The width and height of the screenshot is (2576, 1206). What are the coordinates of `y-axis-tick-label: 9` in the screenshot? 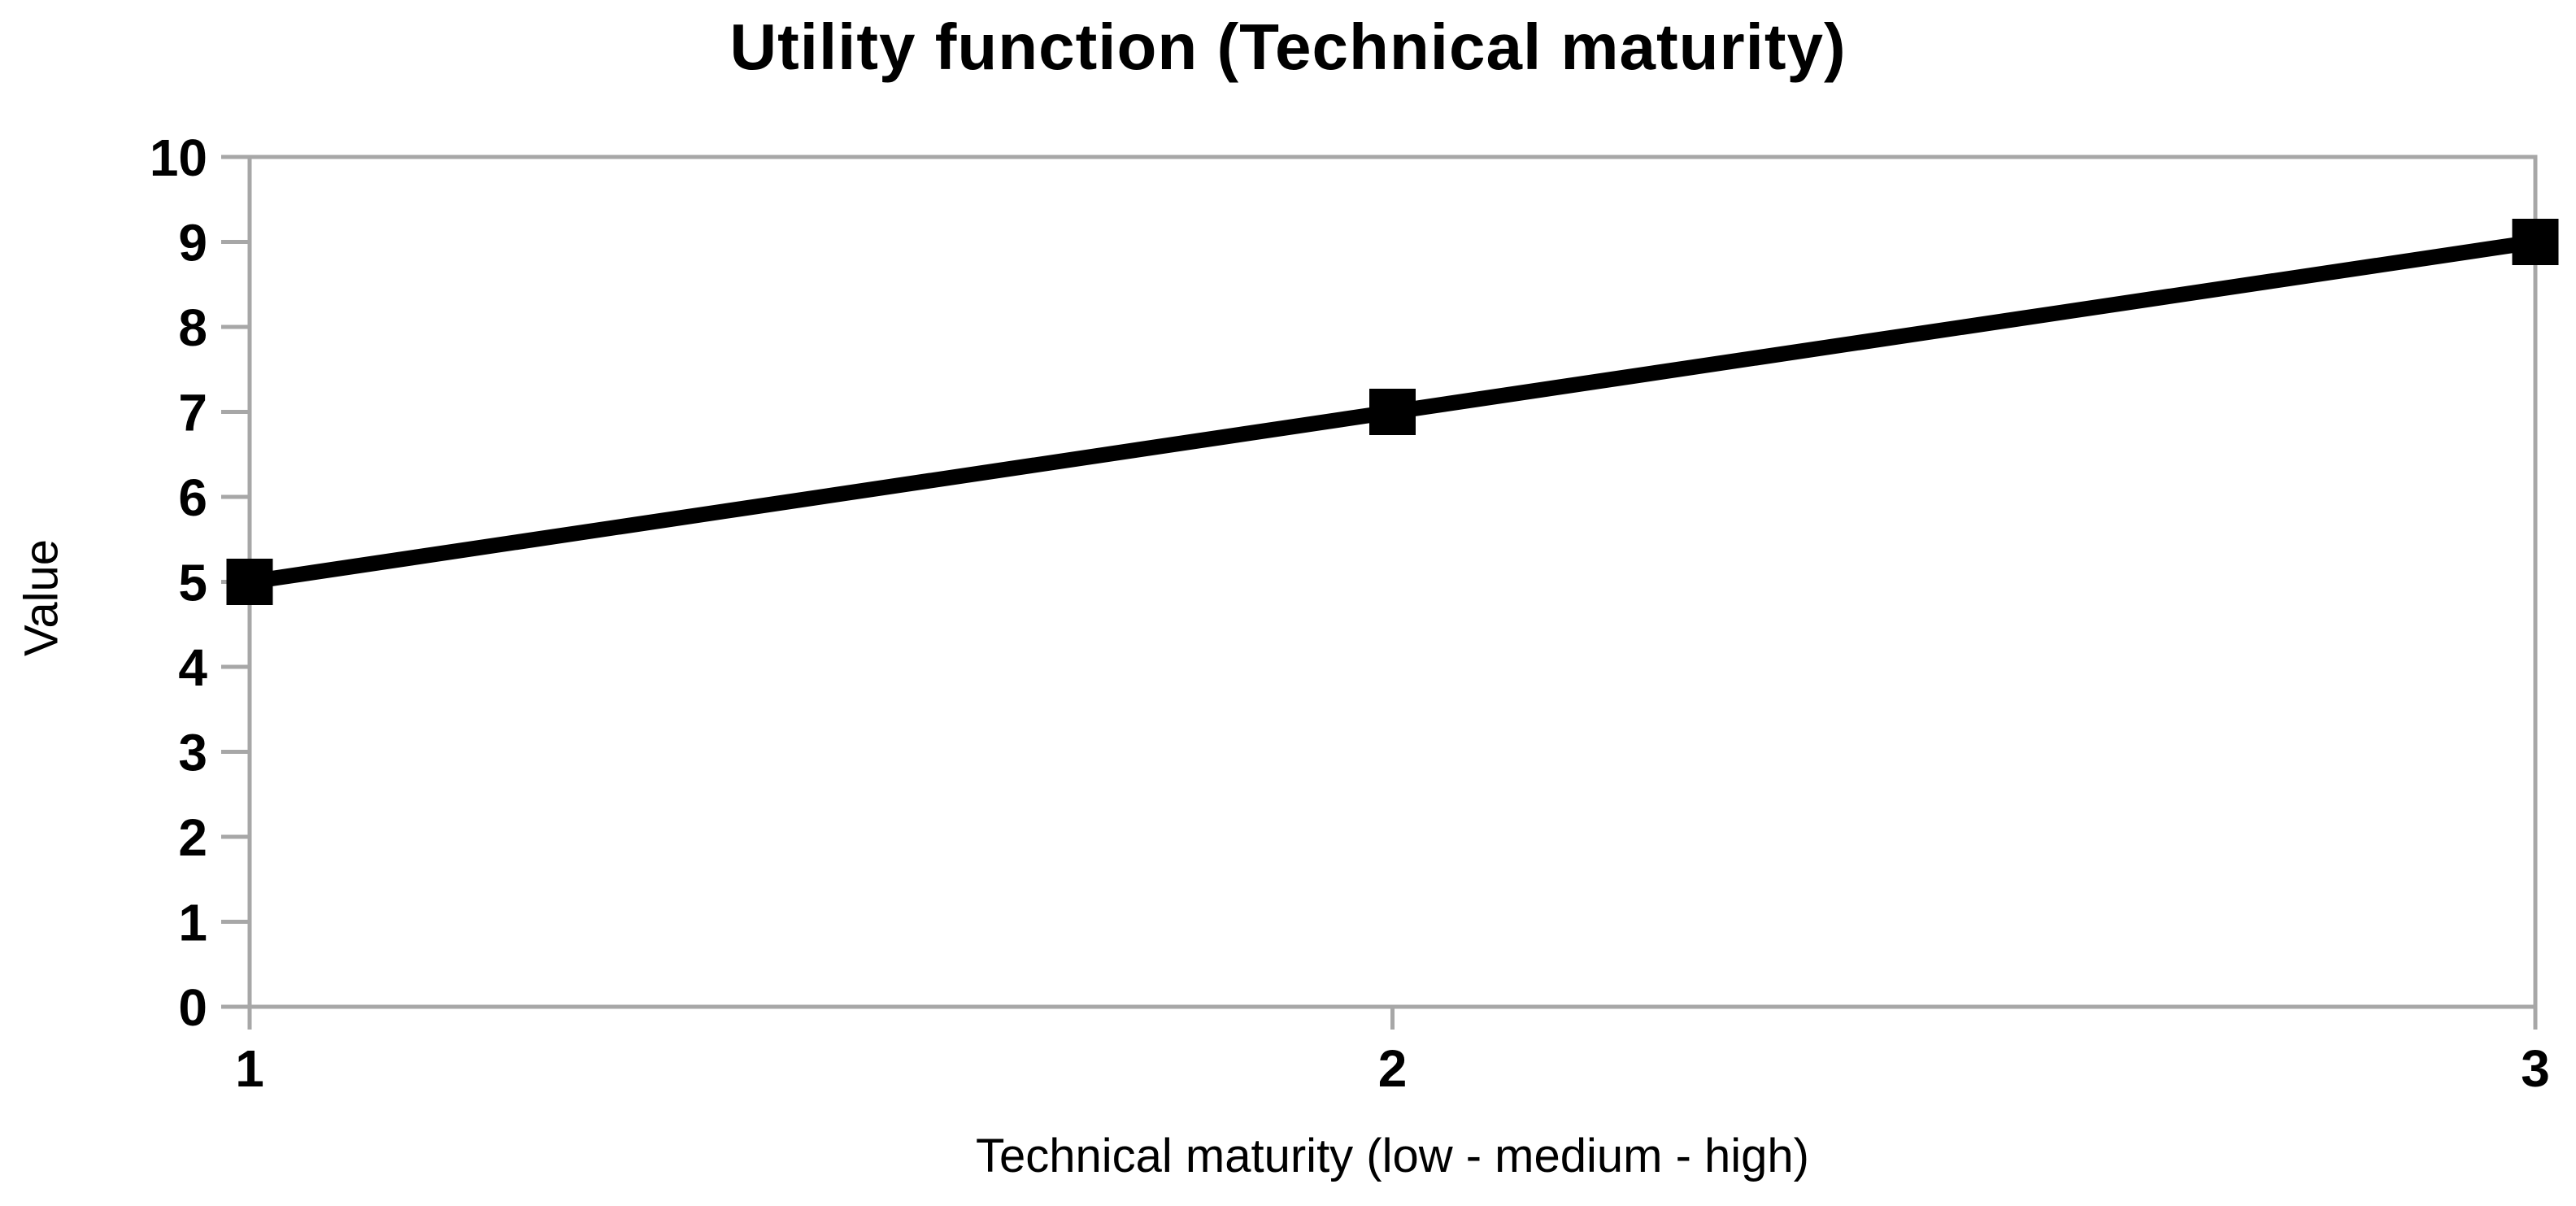 It's located at (193, 243).